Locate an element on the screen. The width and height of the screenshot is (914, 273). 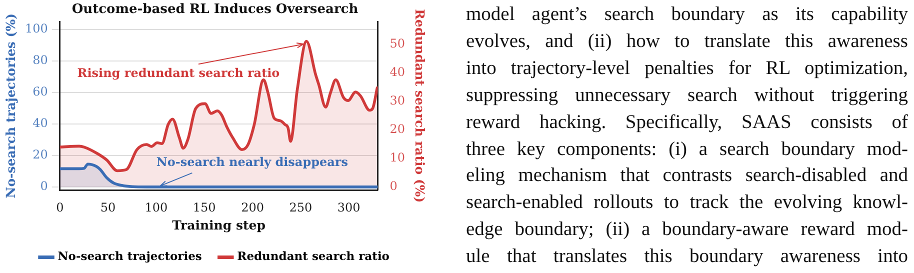
x-tick-label: 200 is located at coordinates (252, 207).